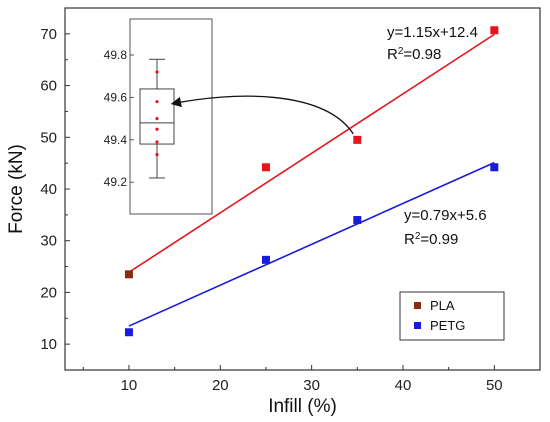  What do you see at coordinates (401, 51) in the screenshot?
I see `pla-r2-superscript: 2` at bounding box center [401, 51].